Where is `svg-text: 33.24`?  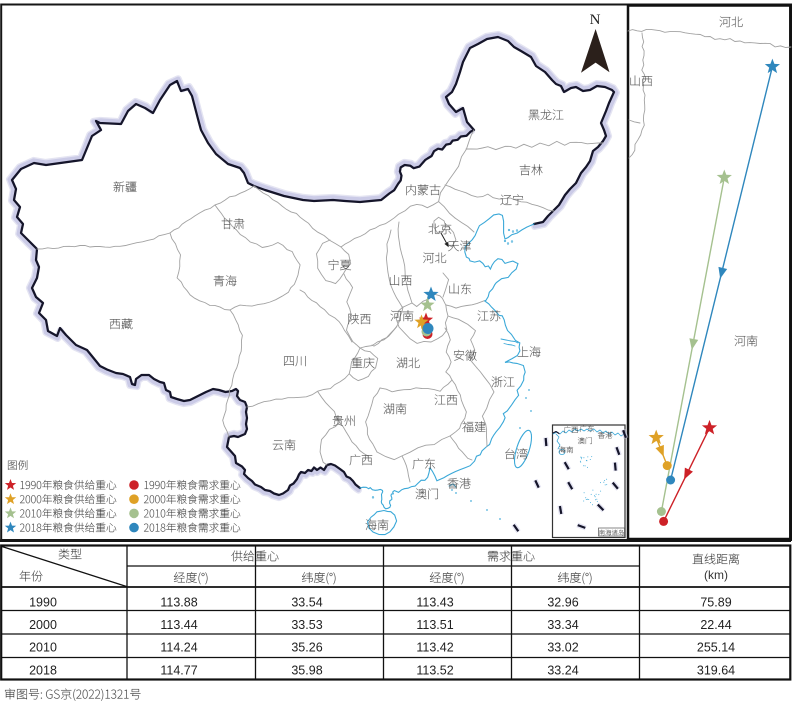
svg-text: 33.24 is located at coordinates (562, 670).